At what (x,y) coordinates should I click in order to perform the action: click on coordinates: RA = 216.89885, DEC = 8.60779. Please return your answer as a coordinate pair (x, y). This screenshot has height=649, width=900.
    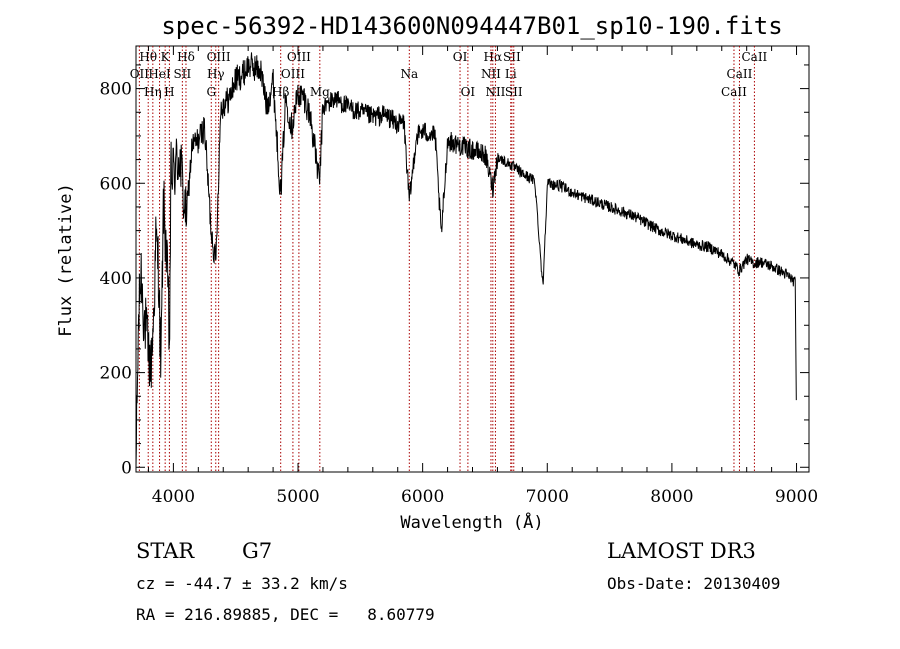
    Looking at the image, I should click on (285, 614).